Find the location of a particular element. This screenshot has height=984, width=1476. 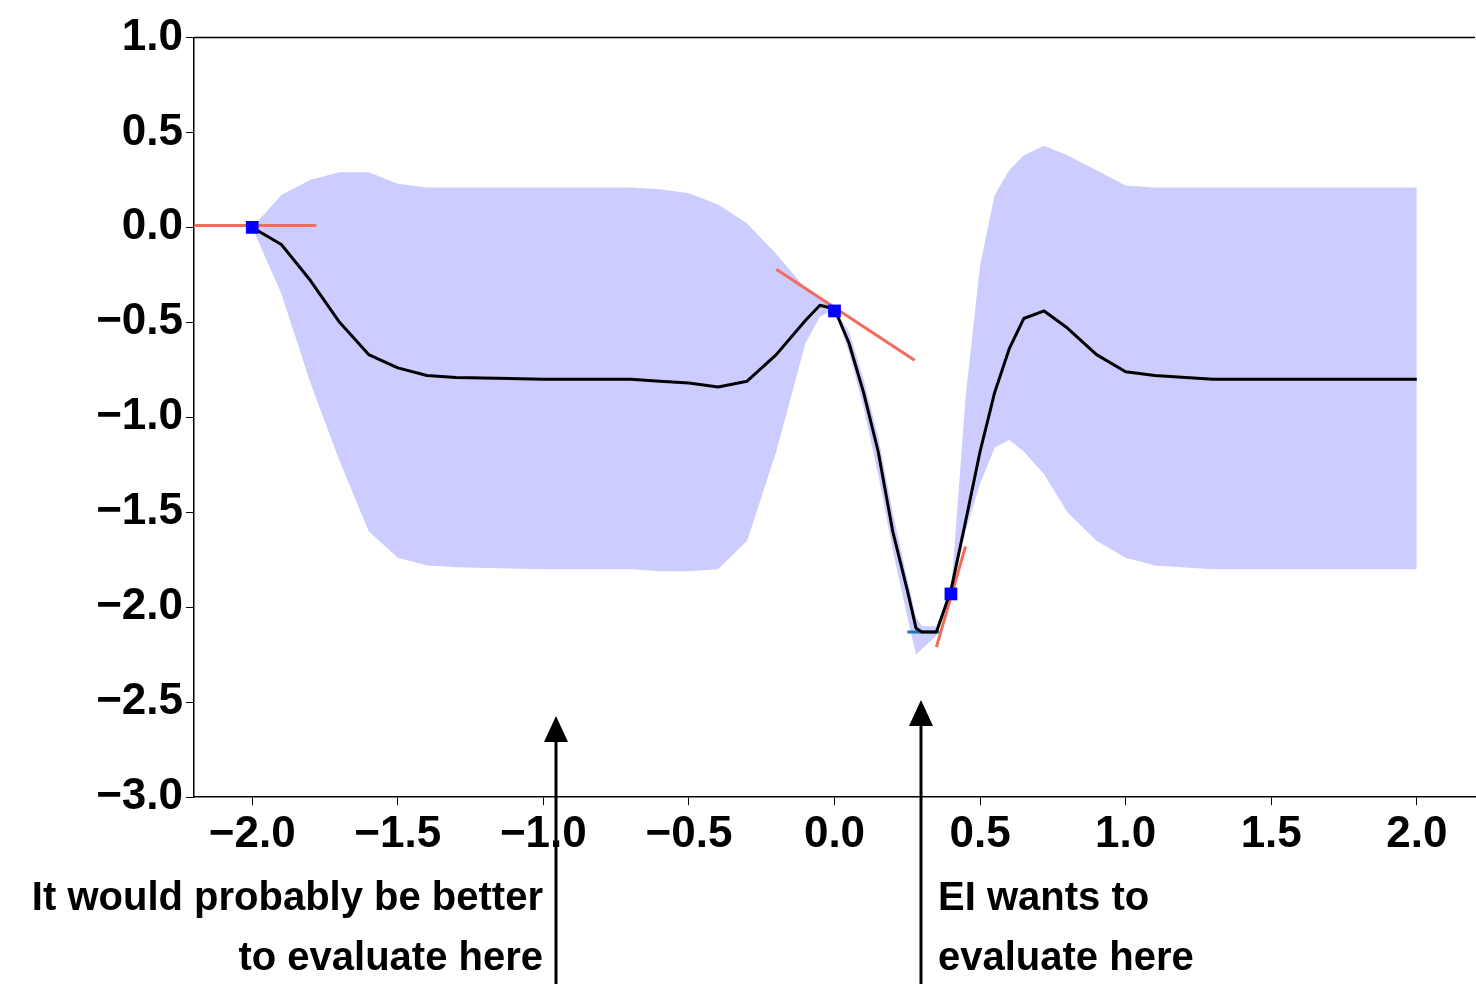

x-tick-label: 2.0 is located at coordinates (1417, 831).